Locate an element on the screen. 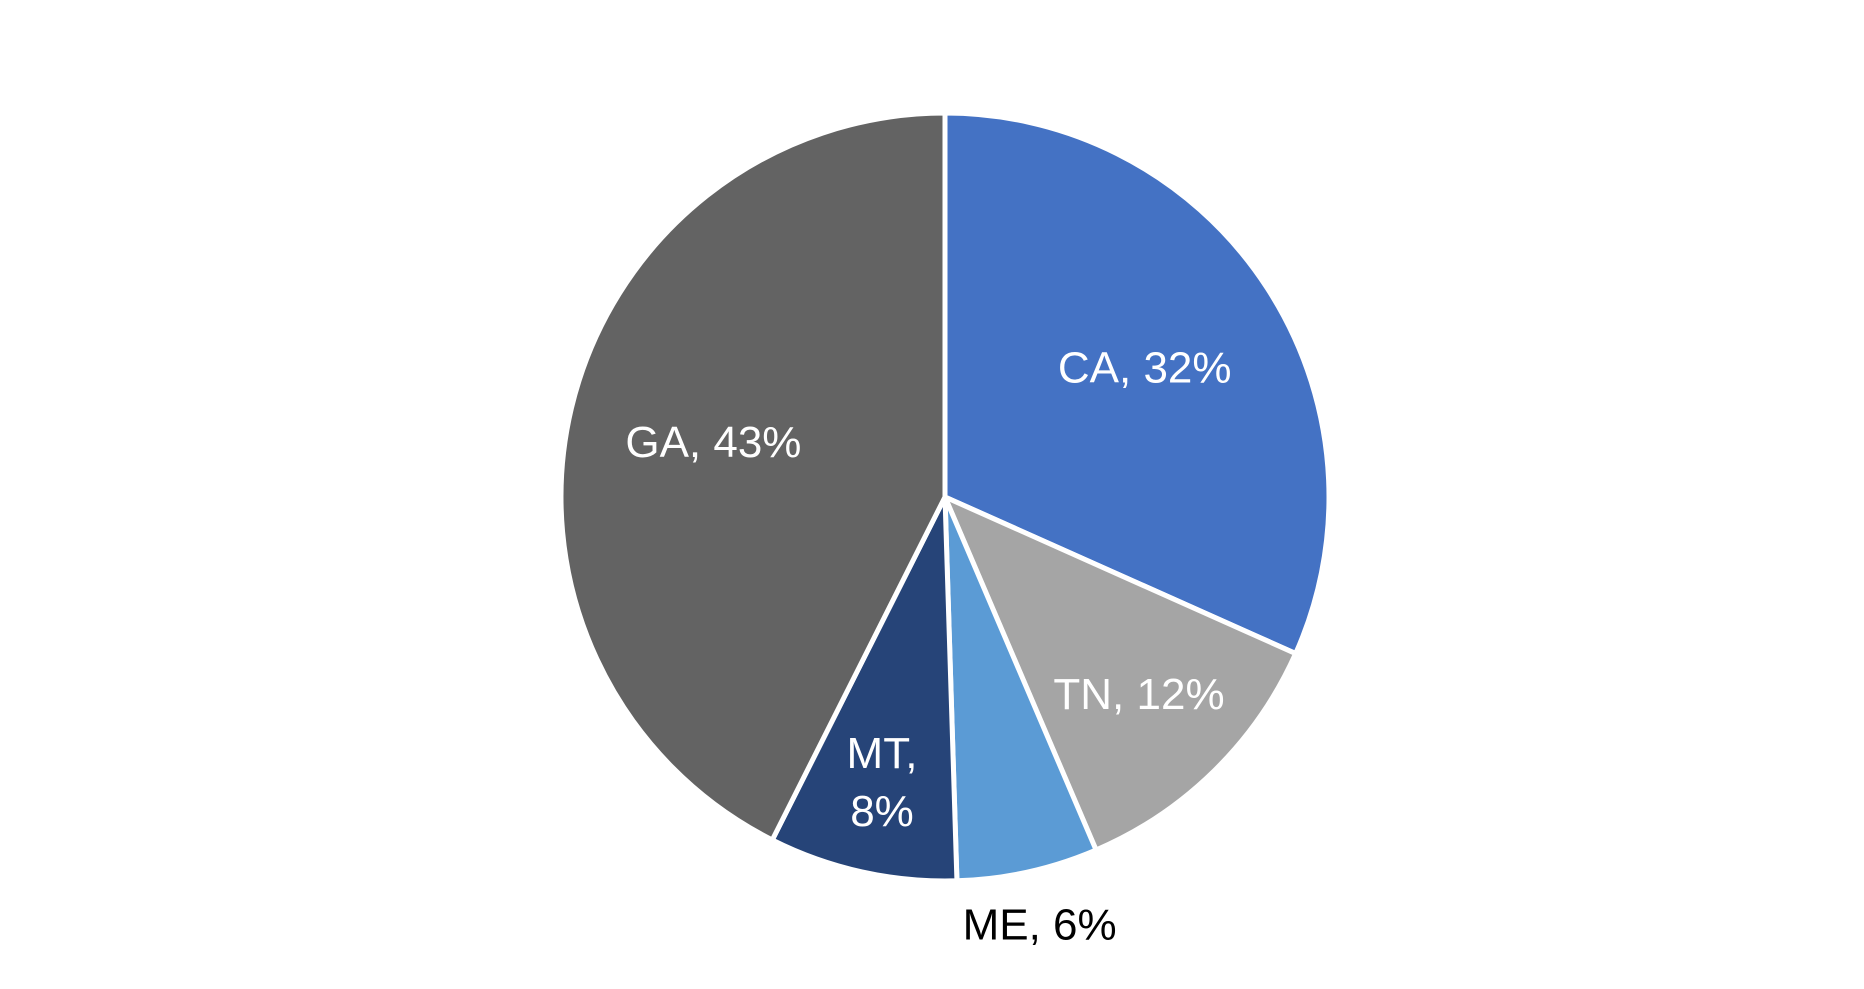 The width and height of the screenshot is (1864, 989). data-label-me: ME, 6% is located at coordinates (1040, 924).